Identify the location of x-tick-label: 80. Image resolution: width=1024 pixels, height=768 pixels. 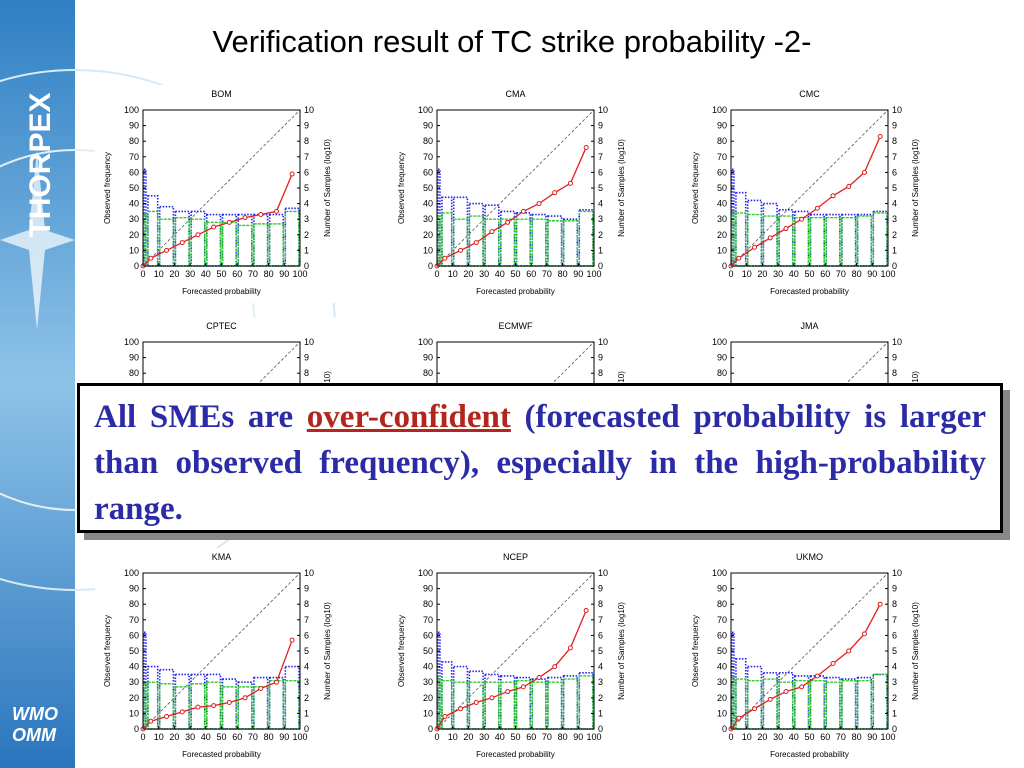
(857, 737).